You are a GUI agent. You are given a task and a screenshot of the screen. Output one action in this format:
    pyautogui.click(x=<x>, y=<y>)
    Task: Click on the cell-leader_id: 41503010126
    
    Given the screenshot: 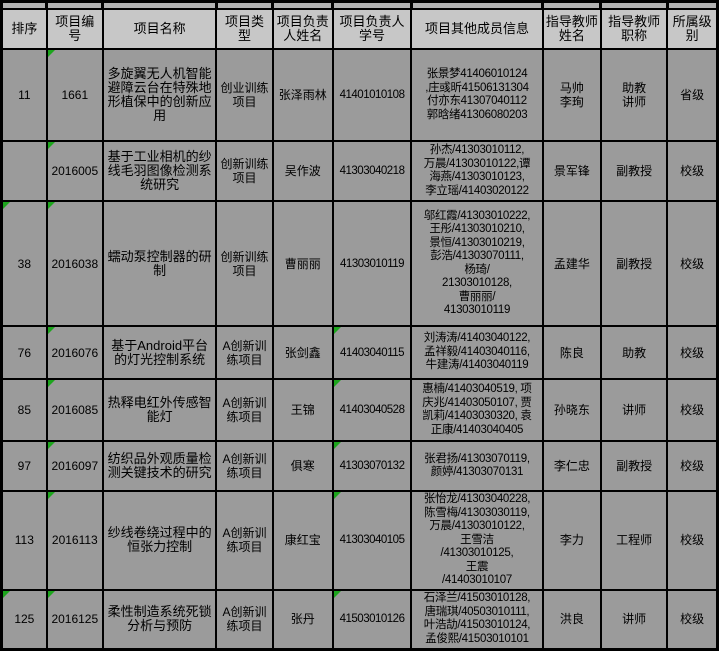 What is the action you would take?
    pyautogui.click(x=372, y=619)
    